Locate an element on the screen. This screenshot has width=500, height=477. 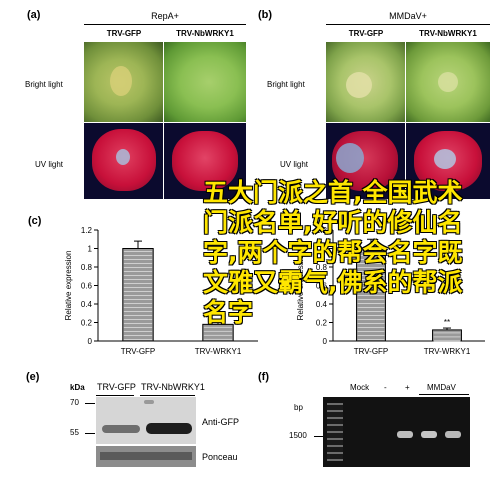
panel-b-title: MMDaV+ is located at coordinates (408, 16).